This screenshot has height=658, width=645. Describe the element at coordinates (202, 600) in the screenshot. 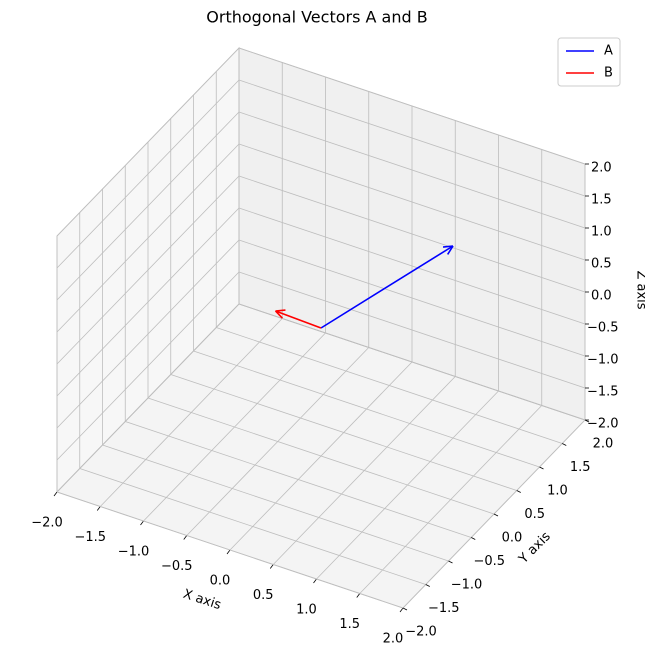

I see `x-axis-label: X axis` at that location.